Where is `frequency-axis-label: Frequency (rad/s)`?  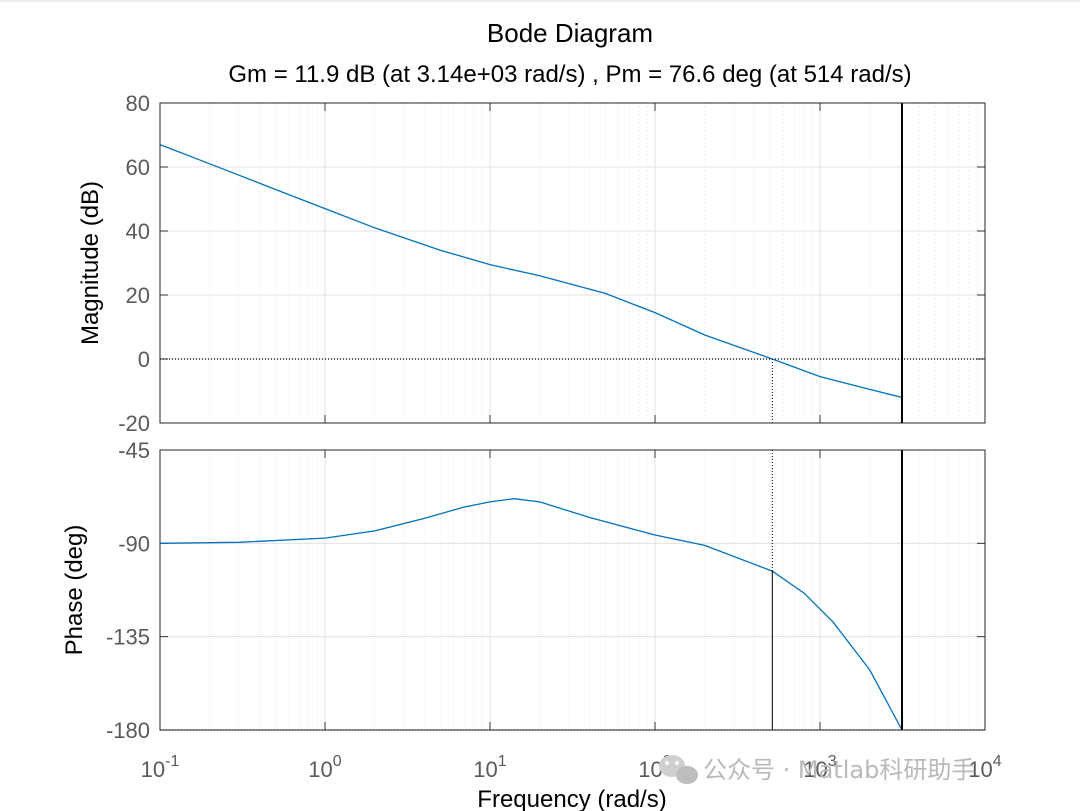 frequency-axis-label: Frequency (rad/s) is located at coordinates (571, 798).